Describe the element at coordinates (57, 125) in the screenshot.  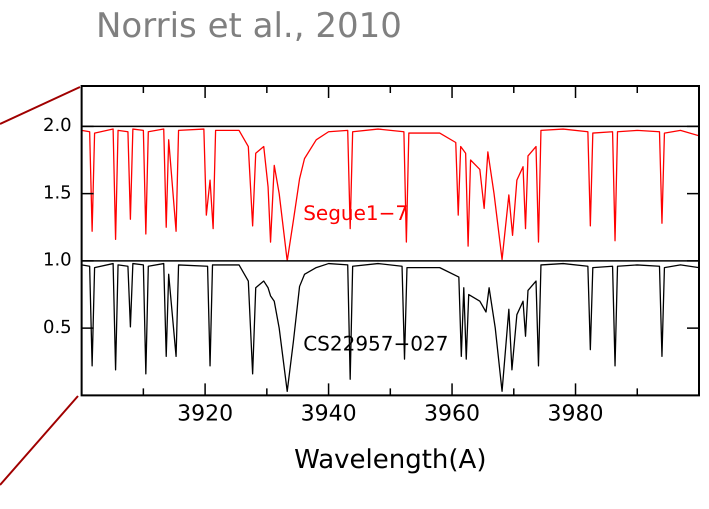
I see `y-tick-label: 2.0` at that location.